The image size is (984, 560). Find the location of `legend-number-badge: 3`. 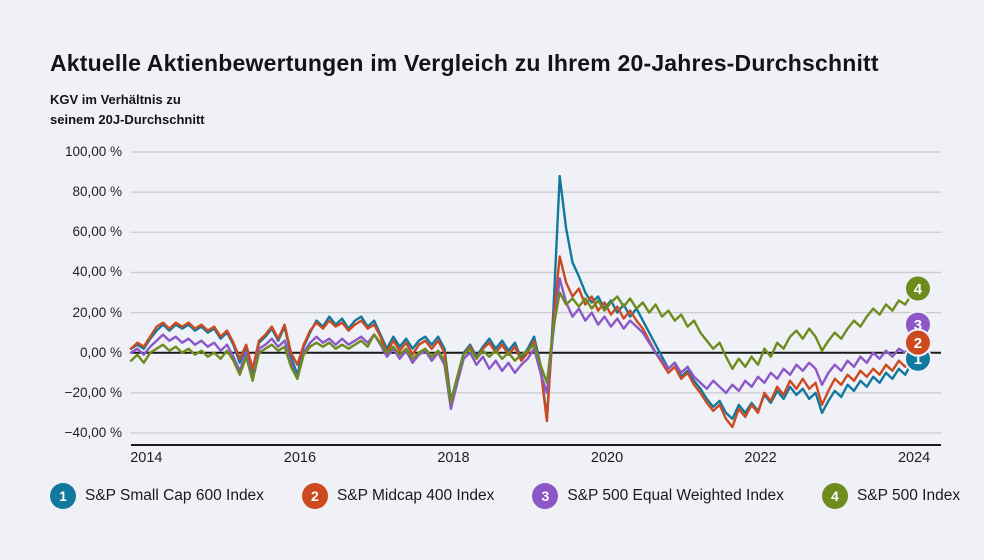

legend-number-badge: 3 is located at coordinates (545, 496).